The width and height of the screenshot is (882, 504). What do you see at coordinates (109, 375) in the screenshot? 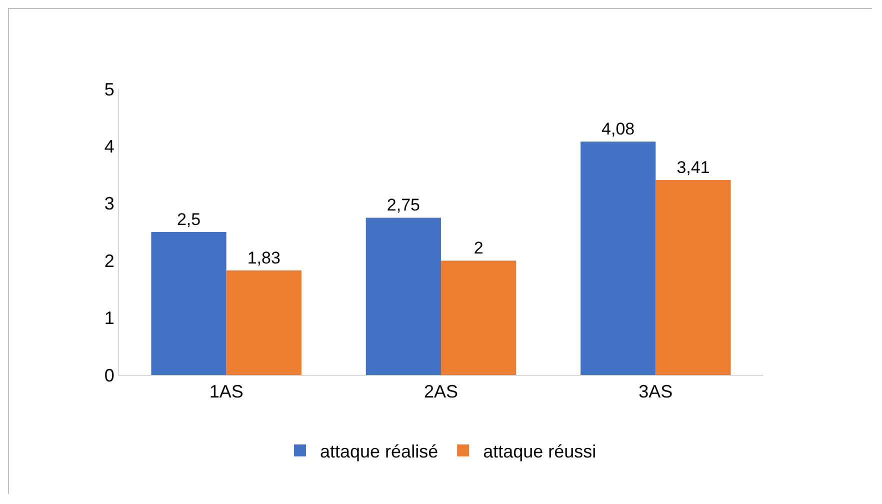
I see `y-tick-label: 0` at bounding box center [109, 375].